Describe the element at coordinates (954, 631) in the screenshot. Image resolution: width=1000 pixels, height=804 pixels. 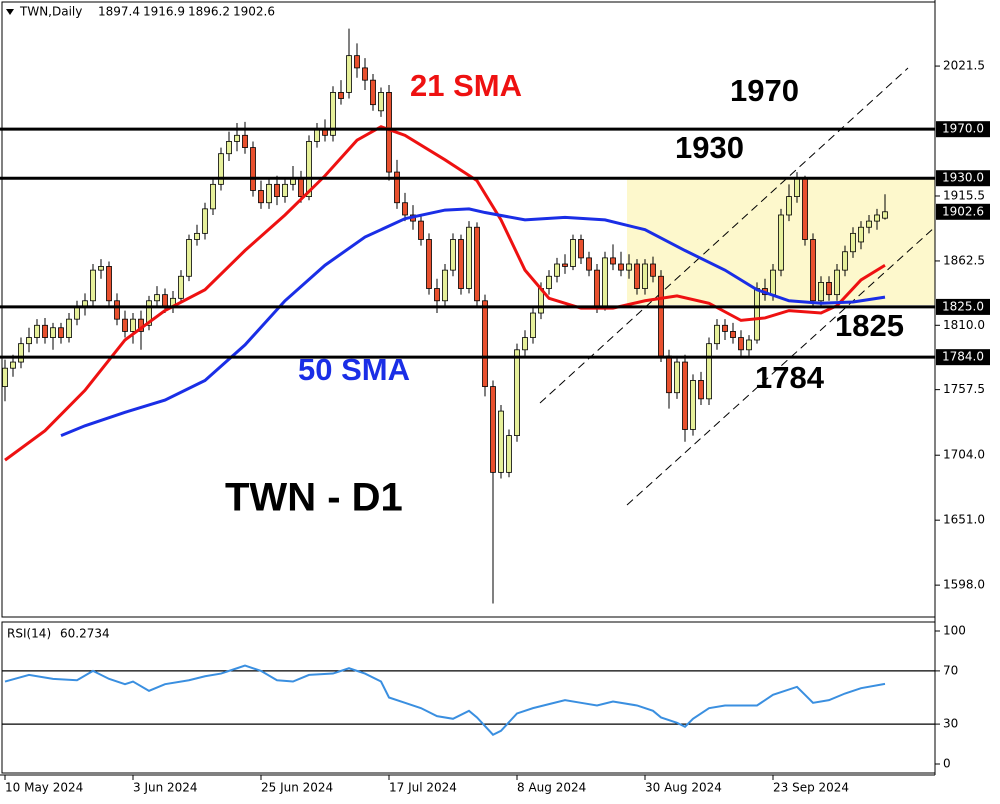
I see `rsi-tick-label: 100` at that location.